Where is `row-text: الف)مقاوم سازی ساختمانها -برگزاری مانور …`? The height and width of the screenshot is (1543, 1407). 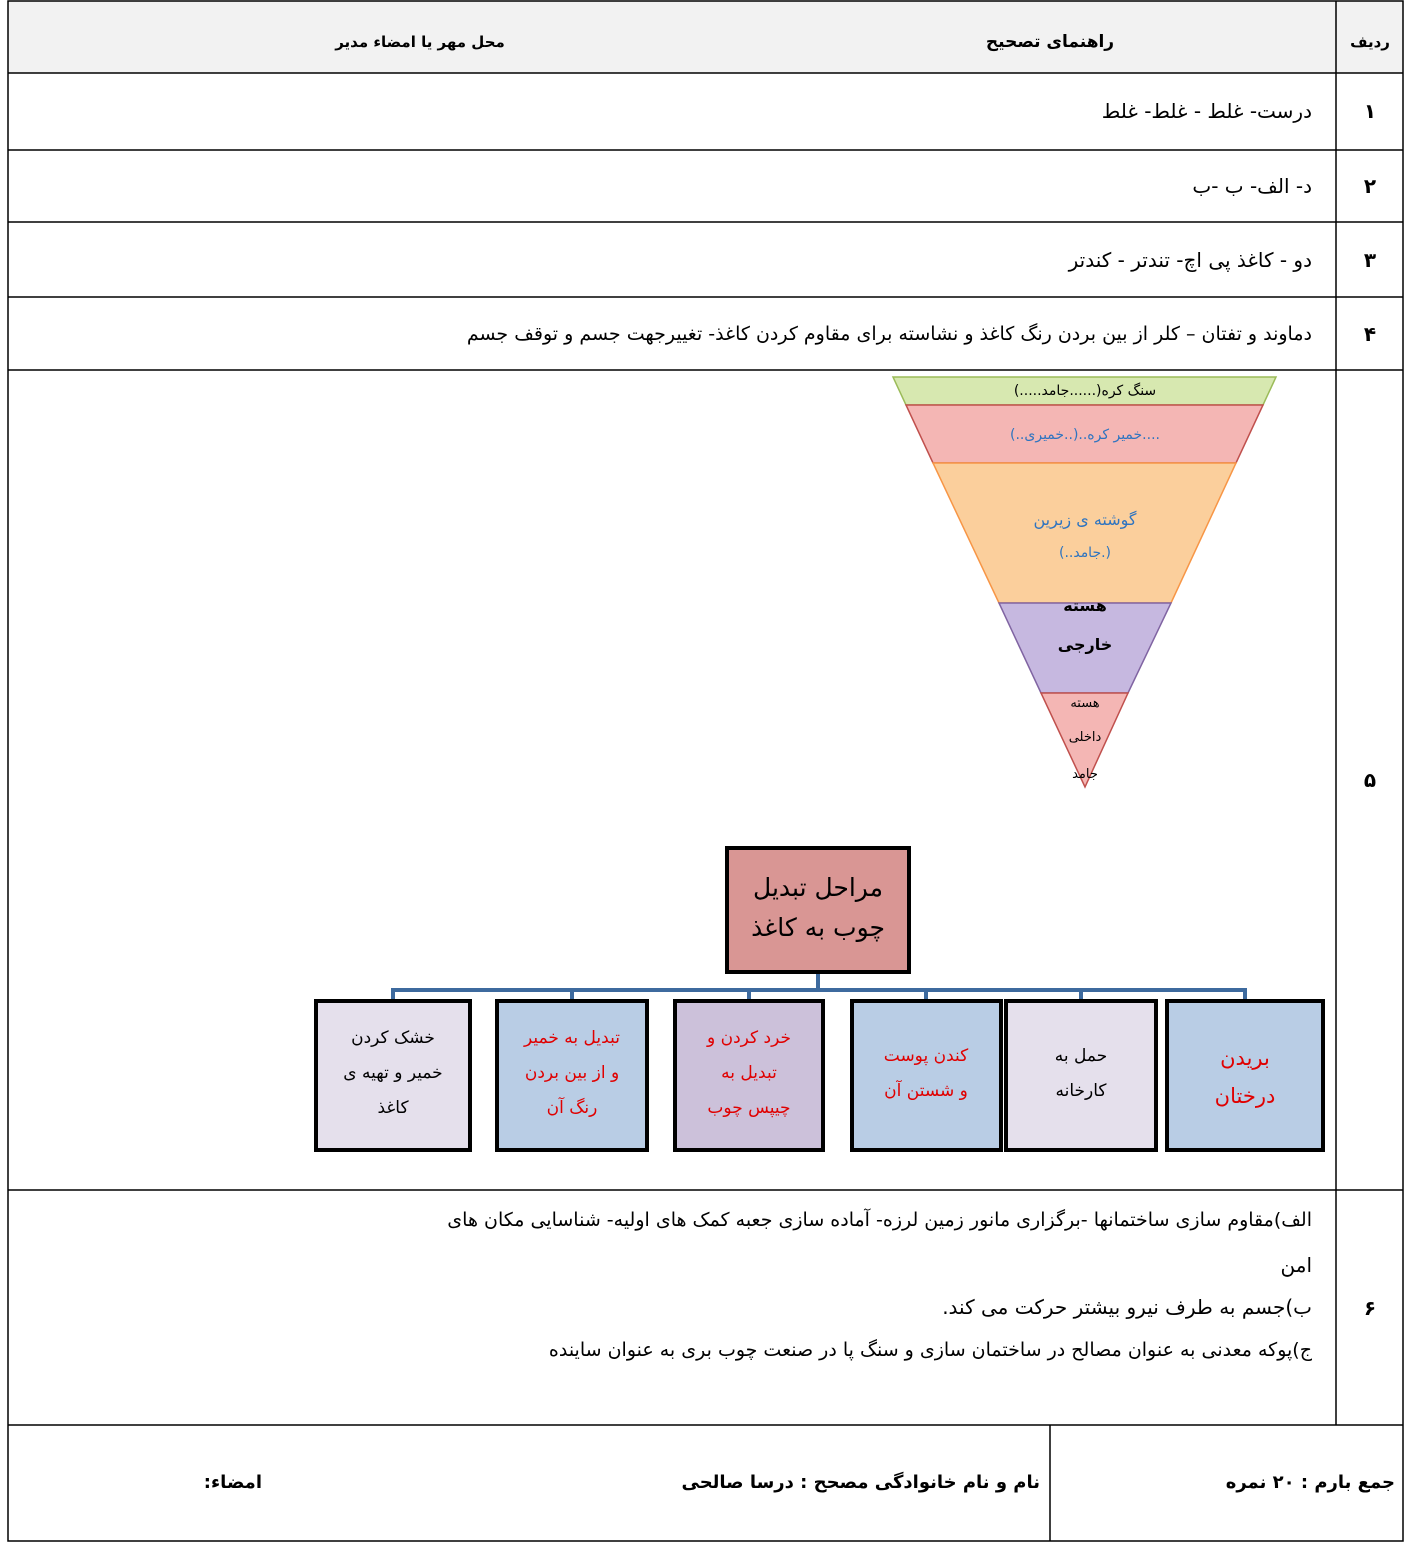
row-text: الف)مقاوم سازی ساختمانها -برگزاری مانور … is located at coordinates (879, 1220).